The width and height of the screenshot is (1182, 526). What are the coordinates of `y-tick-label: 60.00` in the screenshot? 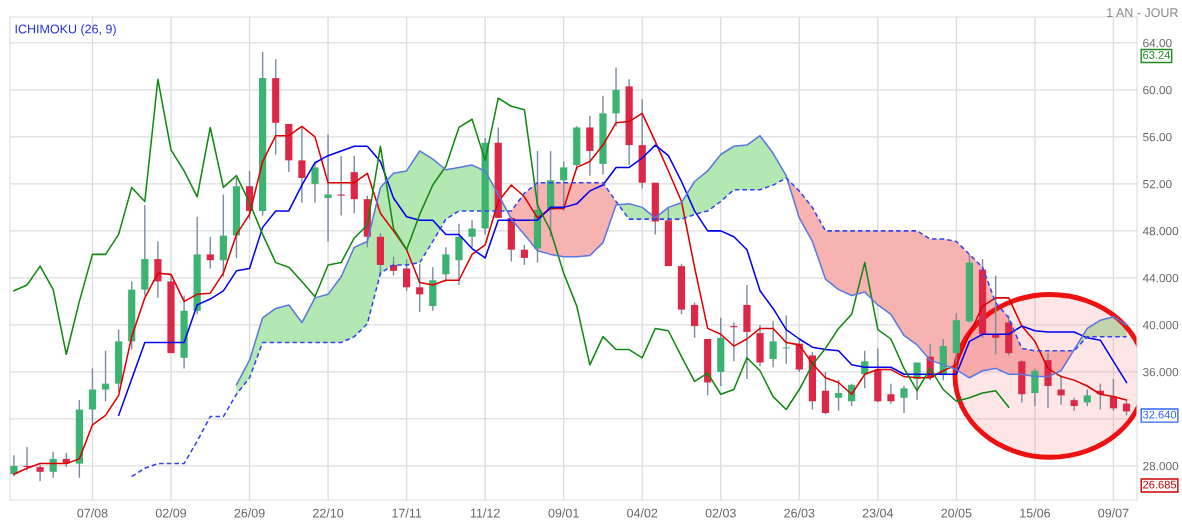 It's located at (1157, 90).